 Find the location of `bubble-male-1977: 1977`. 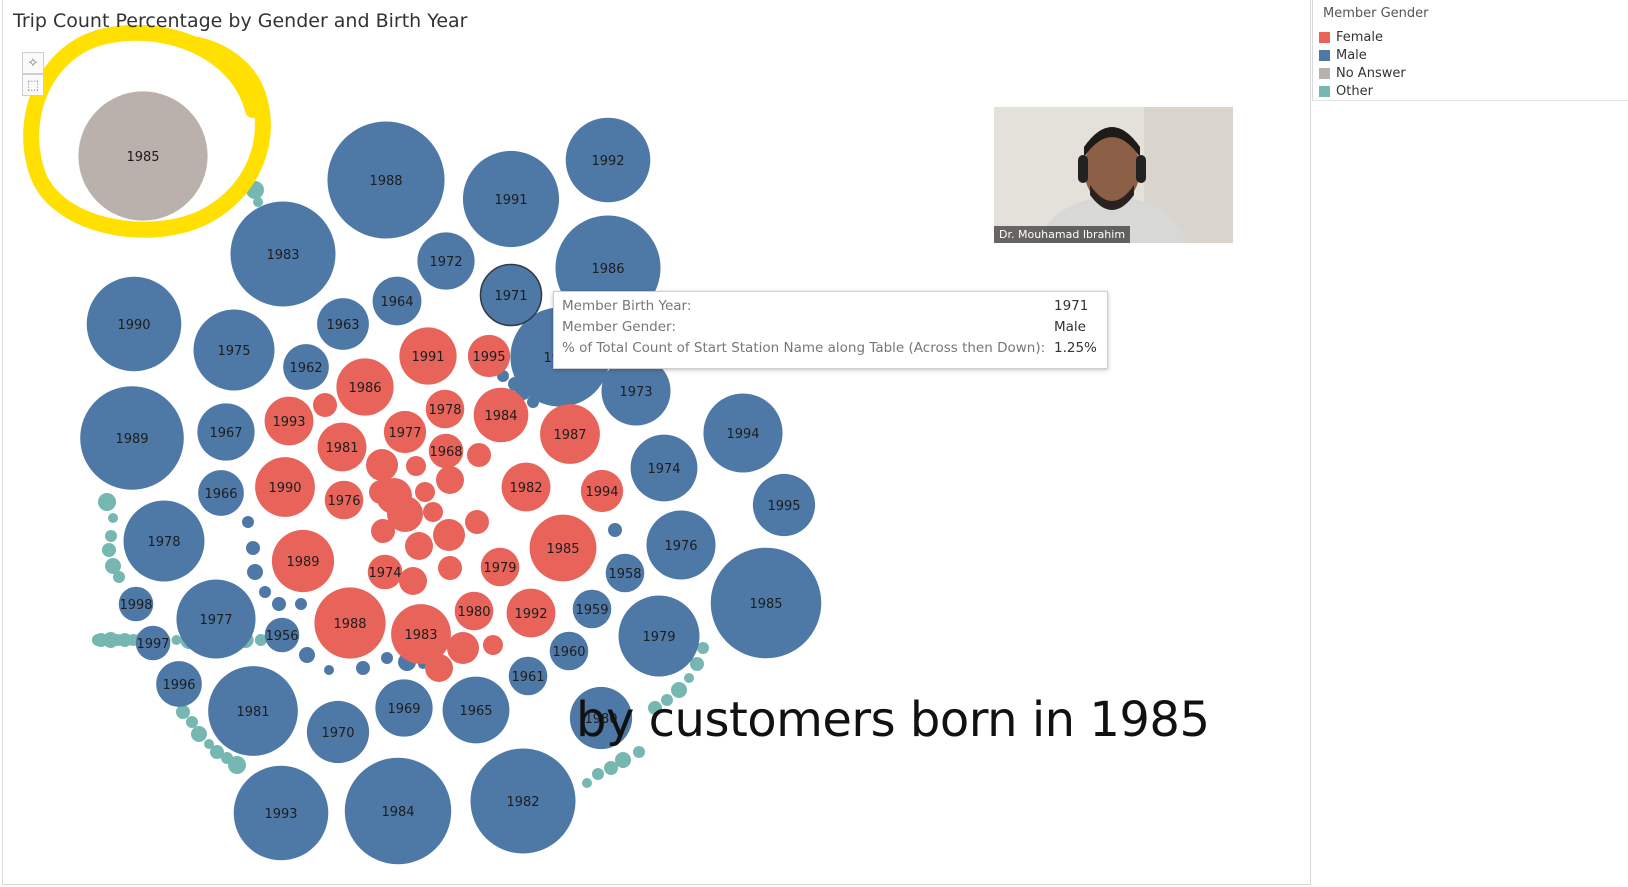

bubble-male-1977: 1977 is located at coordinates (216, 619).